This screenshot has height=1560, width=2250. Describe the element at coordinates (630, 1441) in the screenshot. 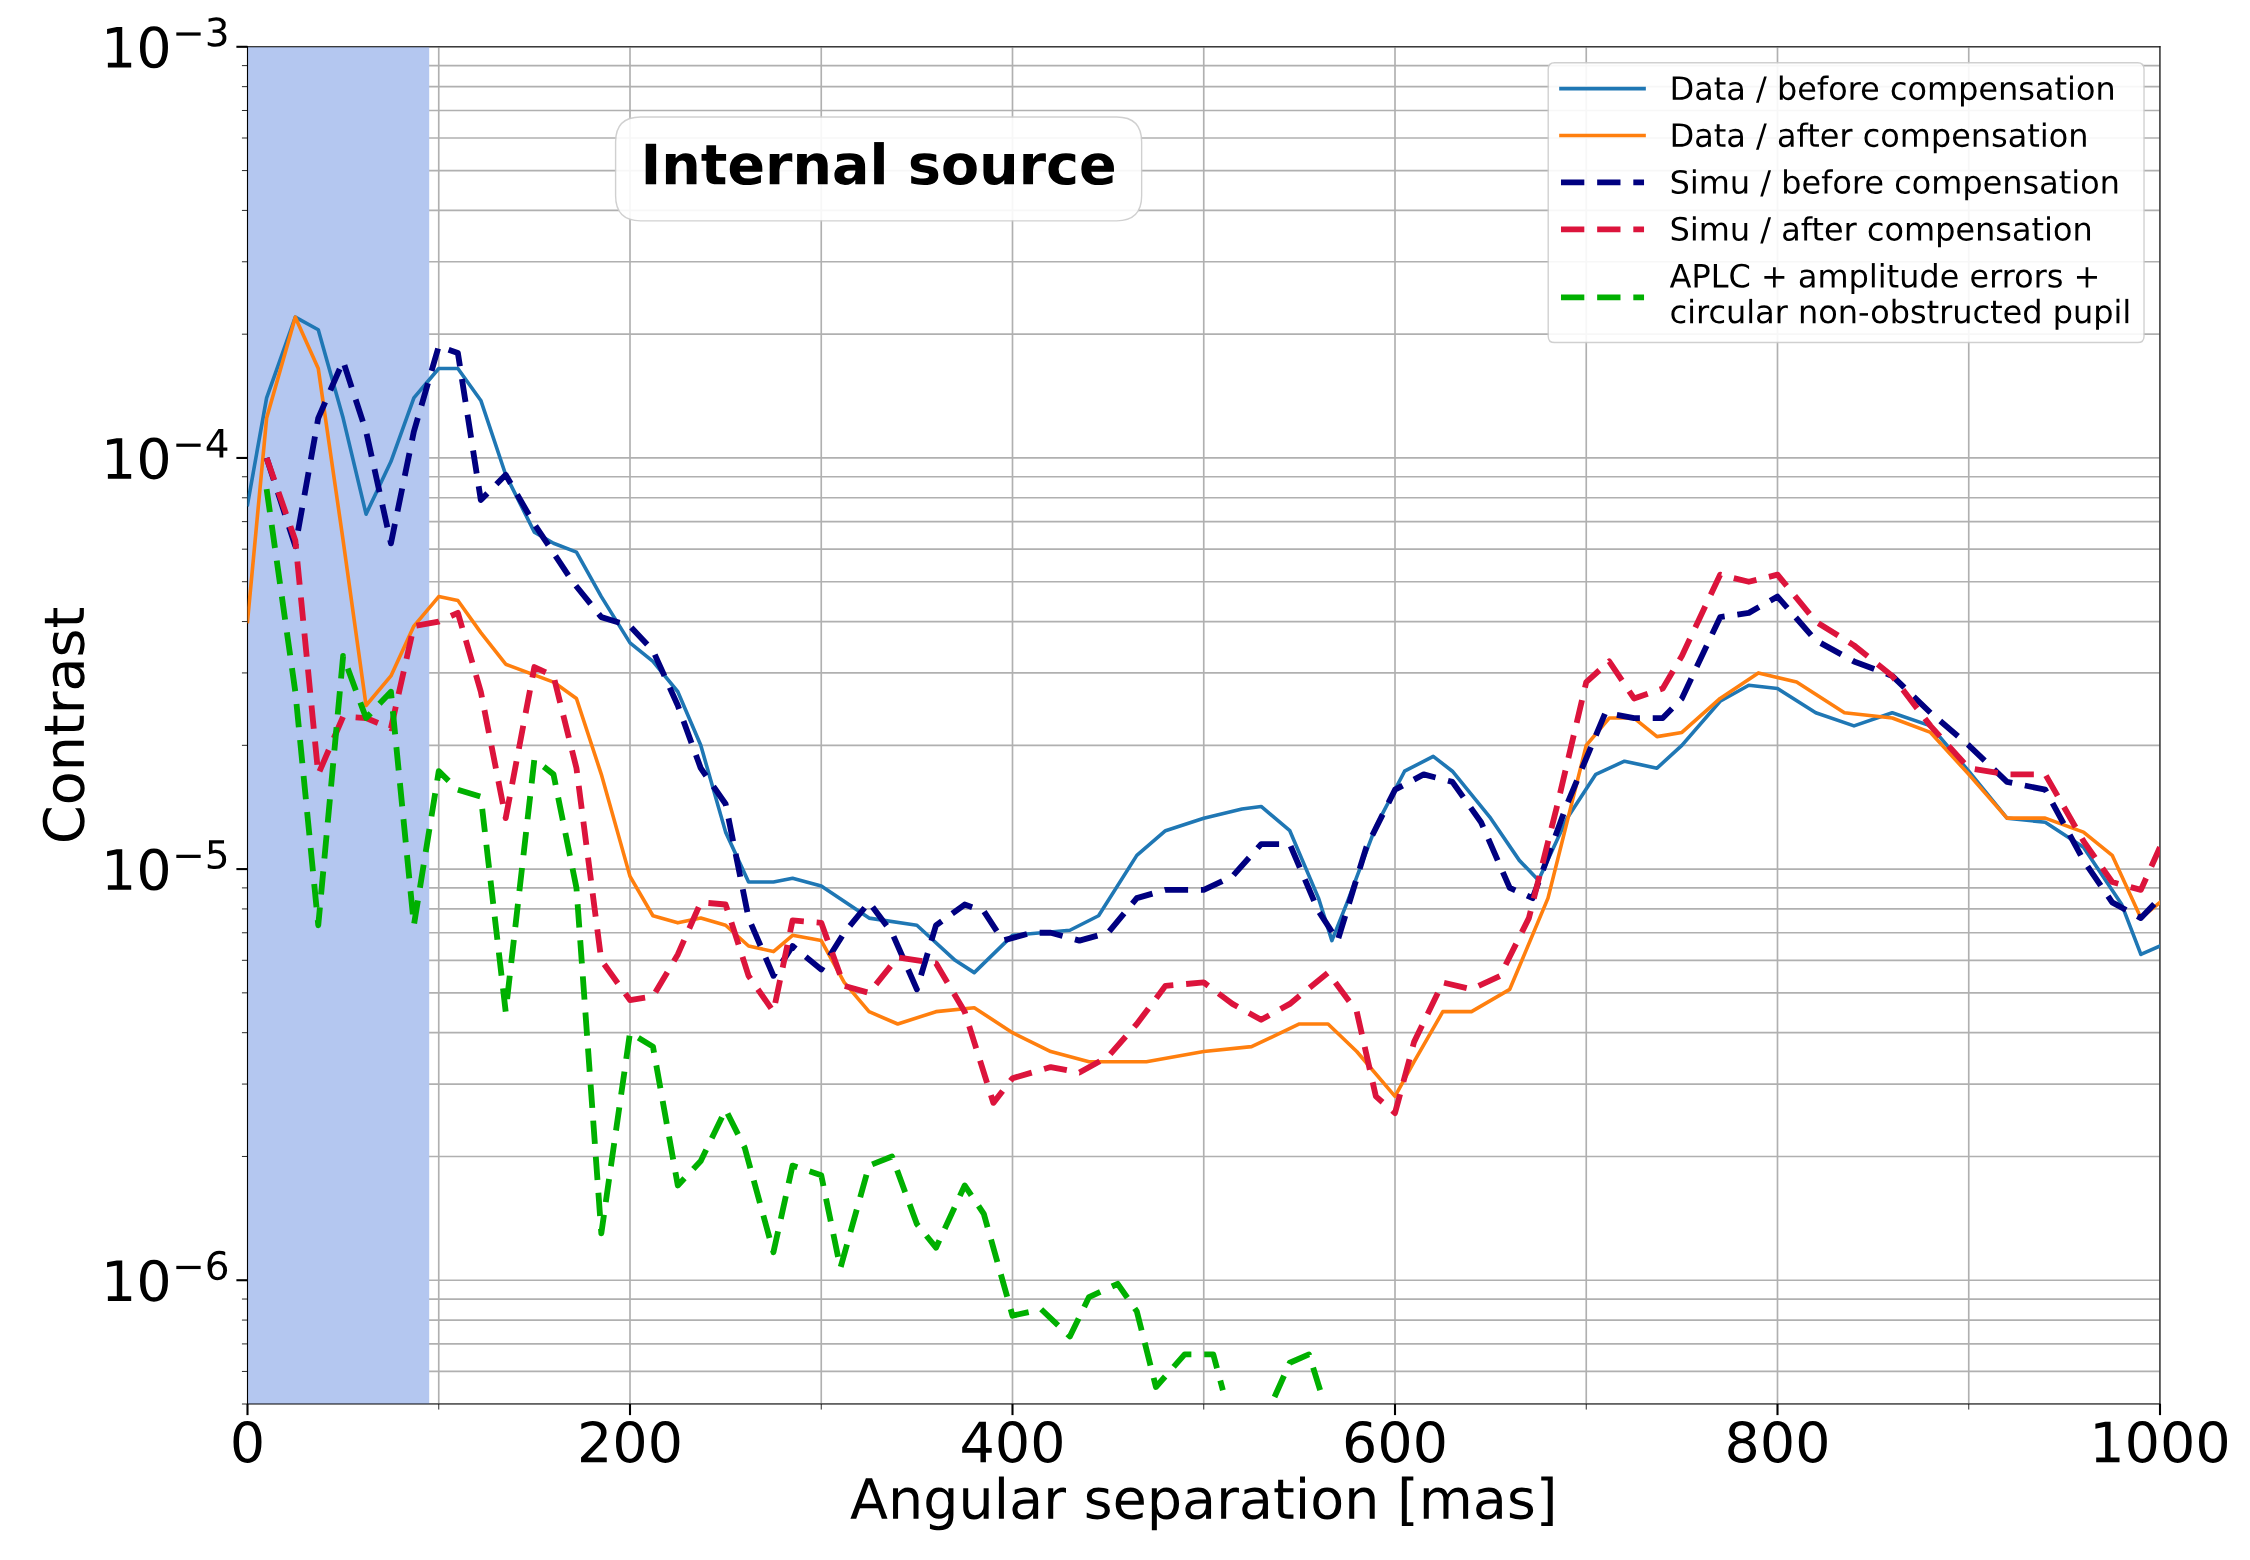

I see `x-tick-label: 200` at that location.